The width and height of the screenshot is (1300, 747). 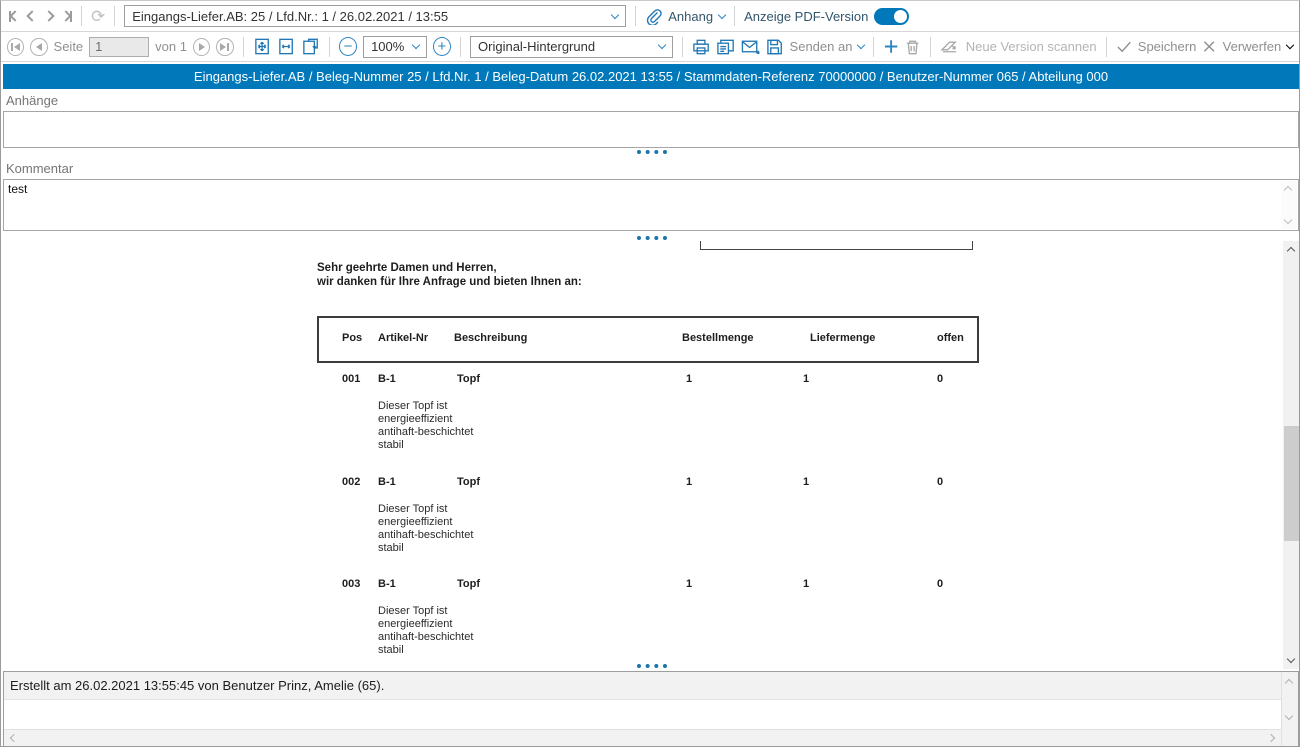 I want to click on last-page-button, so click(x=225, y=46).